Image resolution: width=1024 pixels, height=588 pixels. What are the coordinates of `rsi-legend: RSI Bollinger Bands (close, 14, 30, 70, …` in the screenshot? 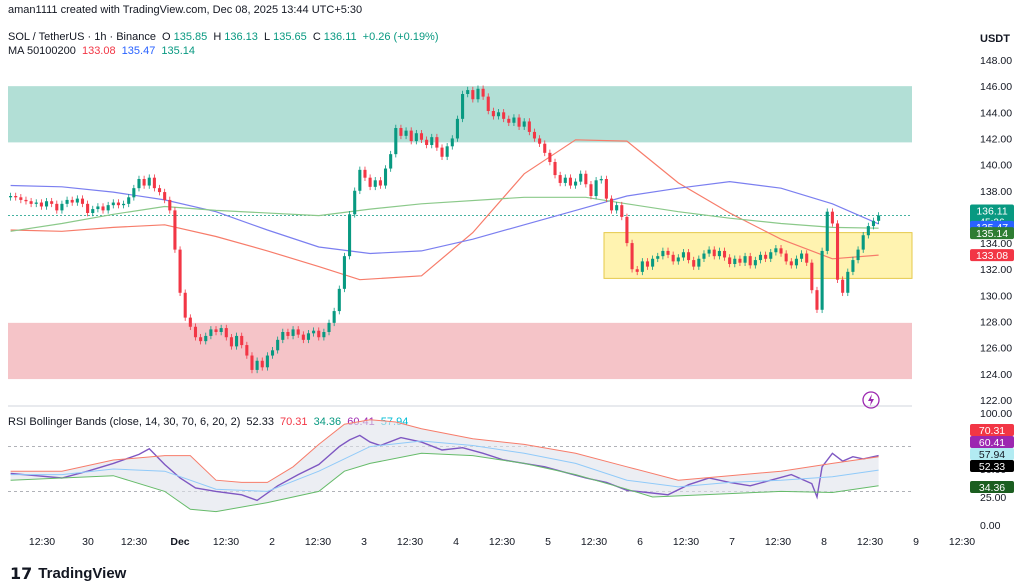 It's located at (209, 422).